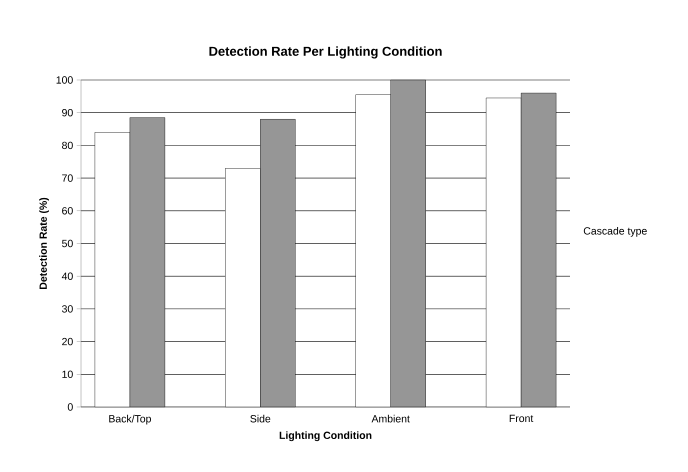 This screenshot has height=472, width=688. I want to click on y-tick-label: 90, so click(67, 112).